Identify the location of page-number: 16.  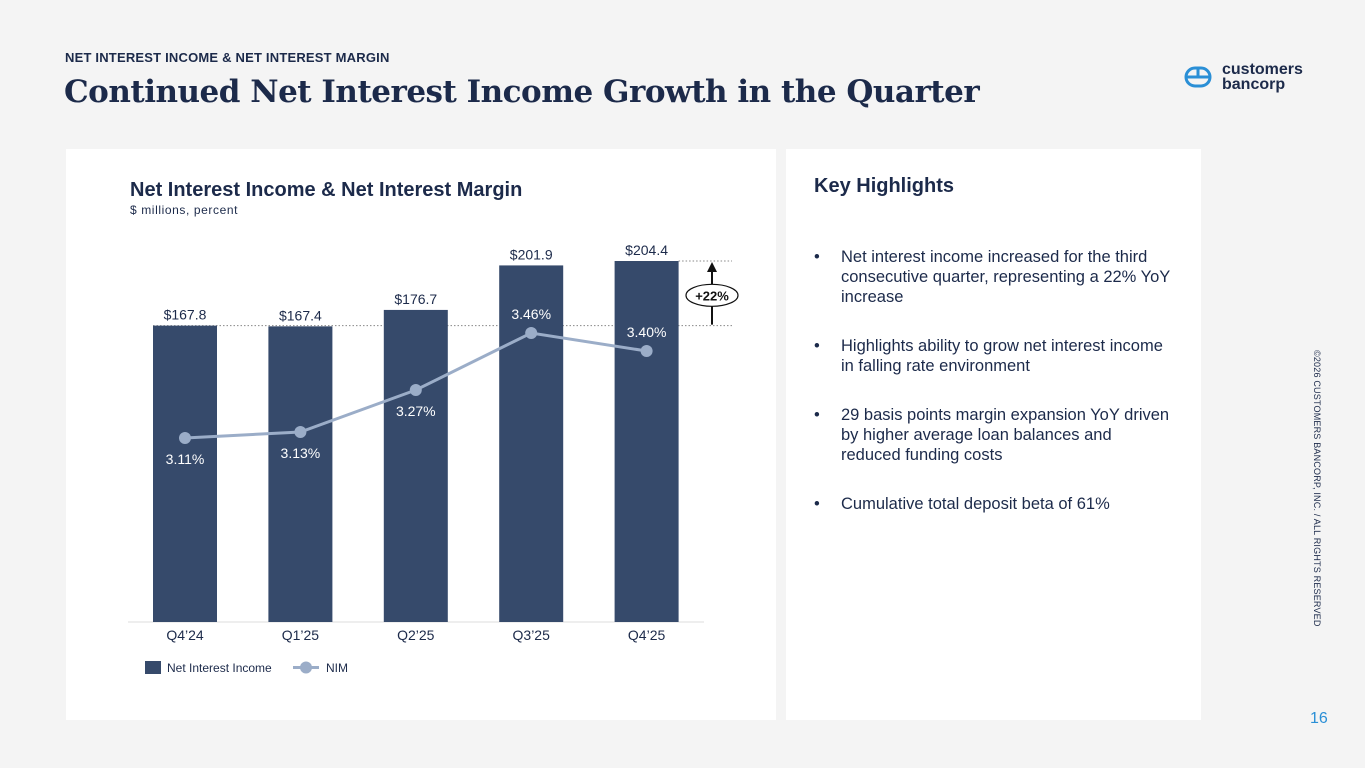
(1319, 718).